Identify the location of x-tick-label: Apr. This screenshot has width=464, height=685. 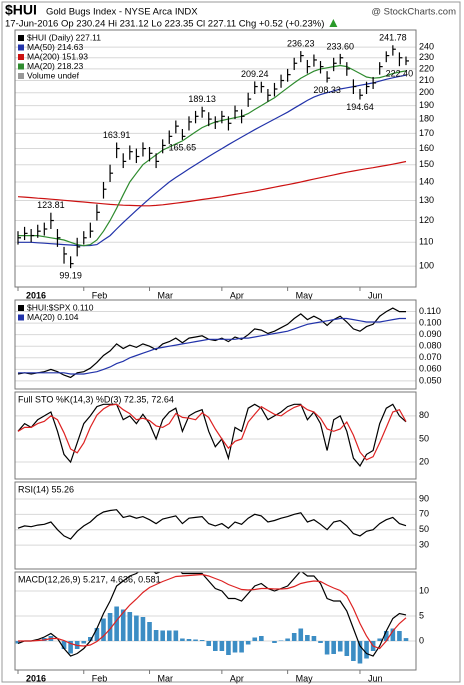
(237, 295).